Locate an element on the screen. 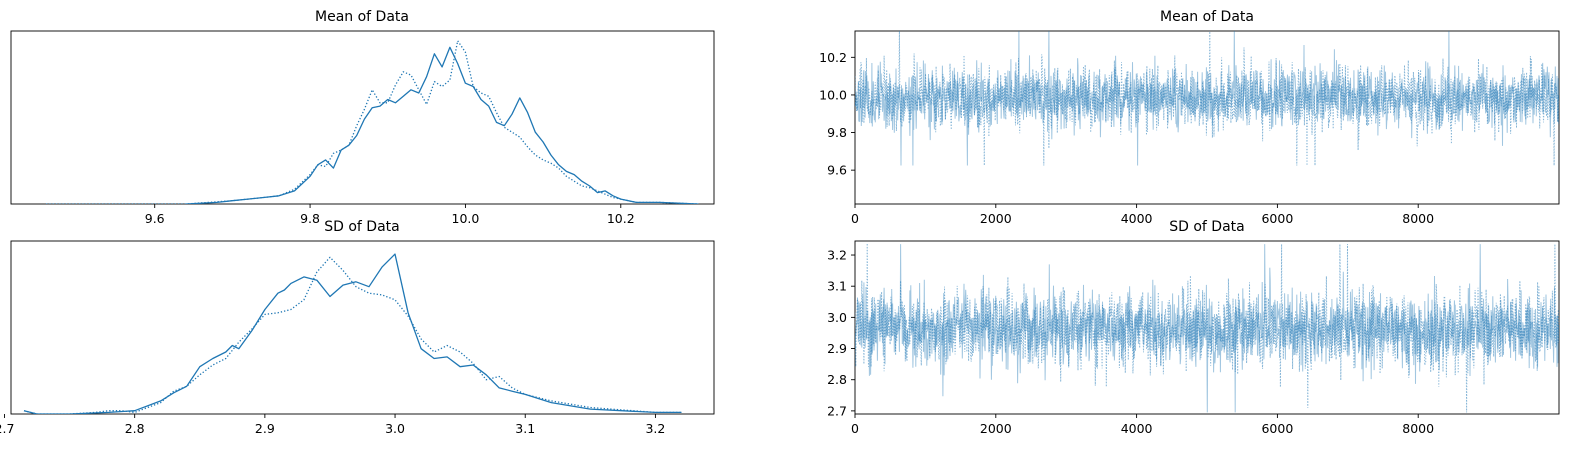 The width and height of the screenshot is (1569, 449). x-tick-label: 3.1 is located at coordinates (525, 428).